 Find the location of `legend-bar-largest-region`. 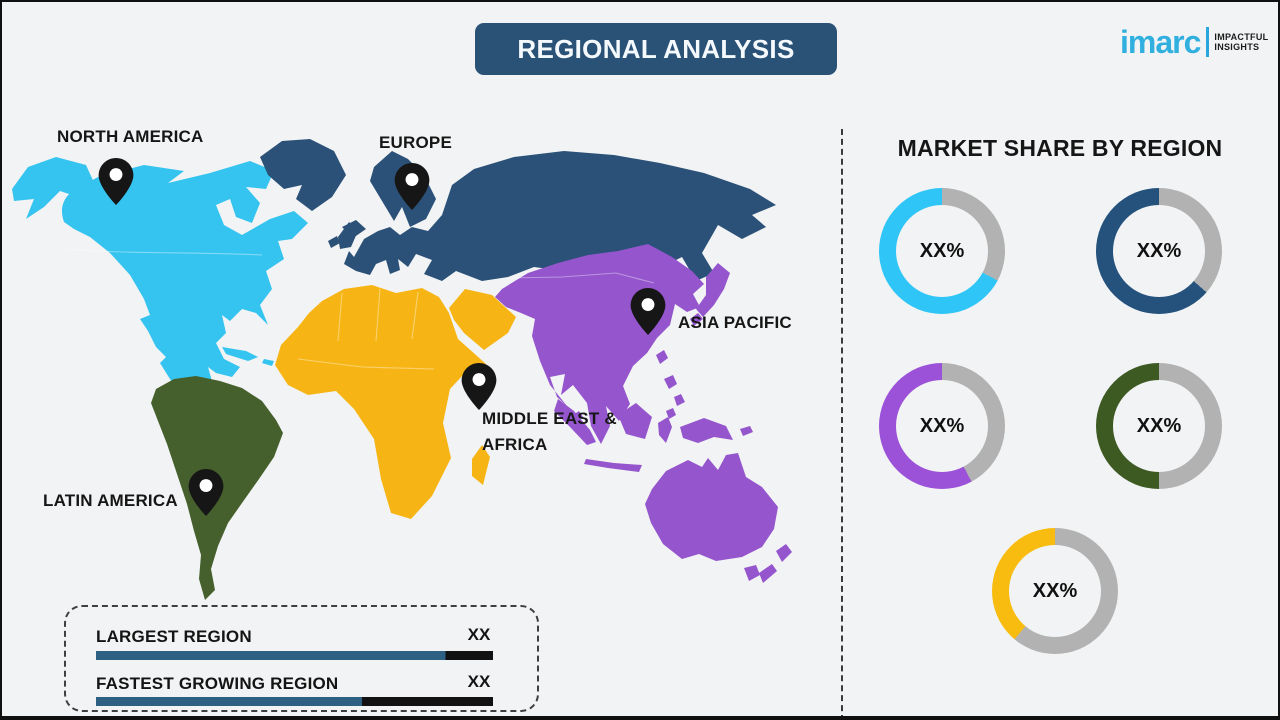

legend-bar-largest-region is located at coordinates (294, 655).